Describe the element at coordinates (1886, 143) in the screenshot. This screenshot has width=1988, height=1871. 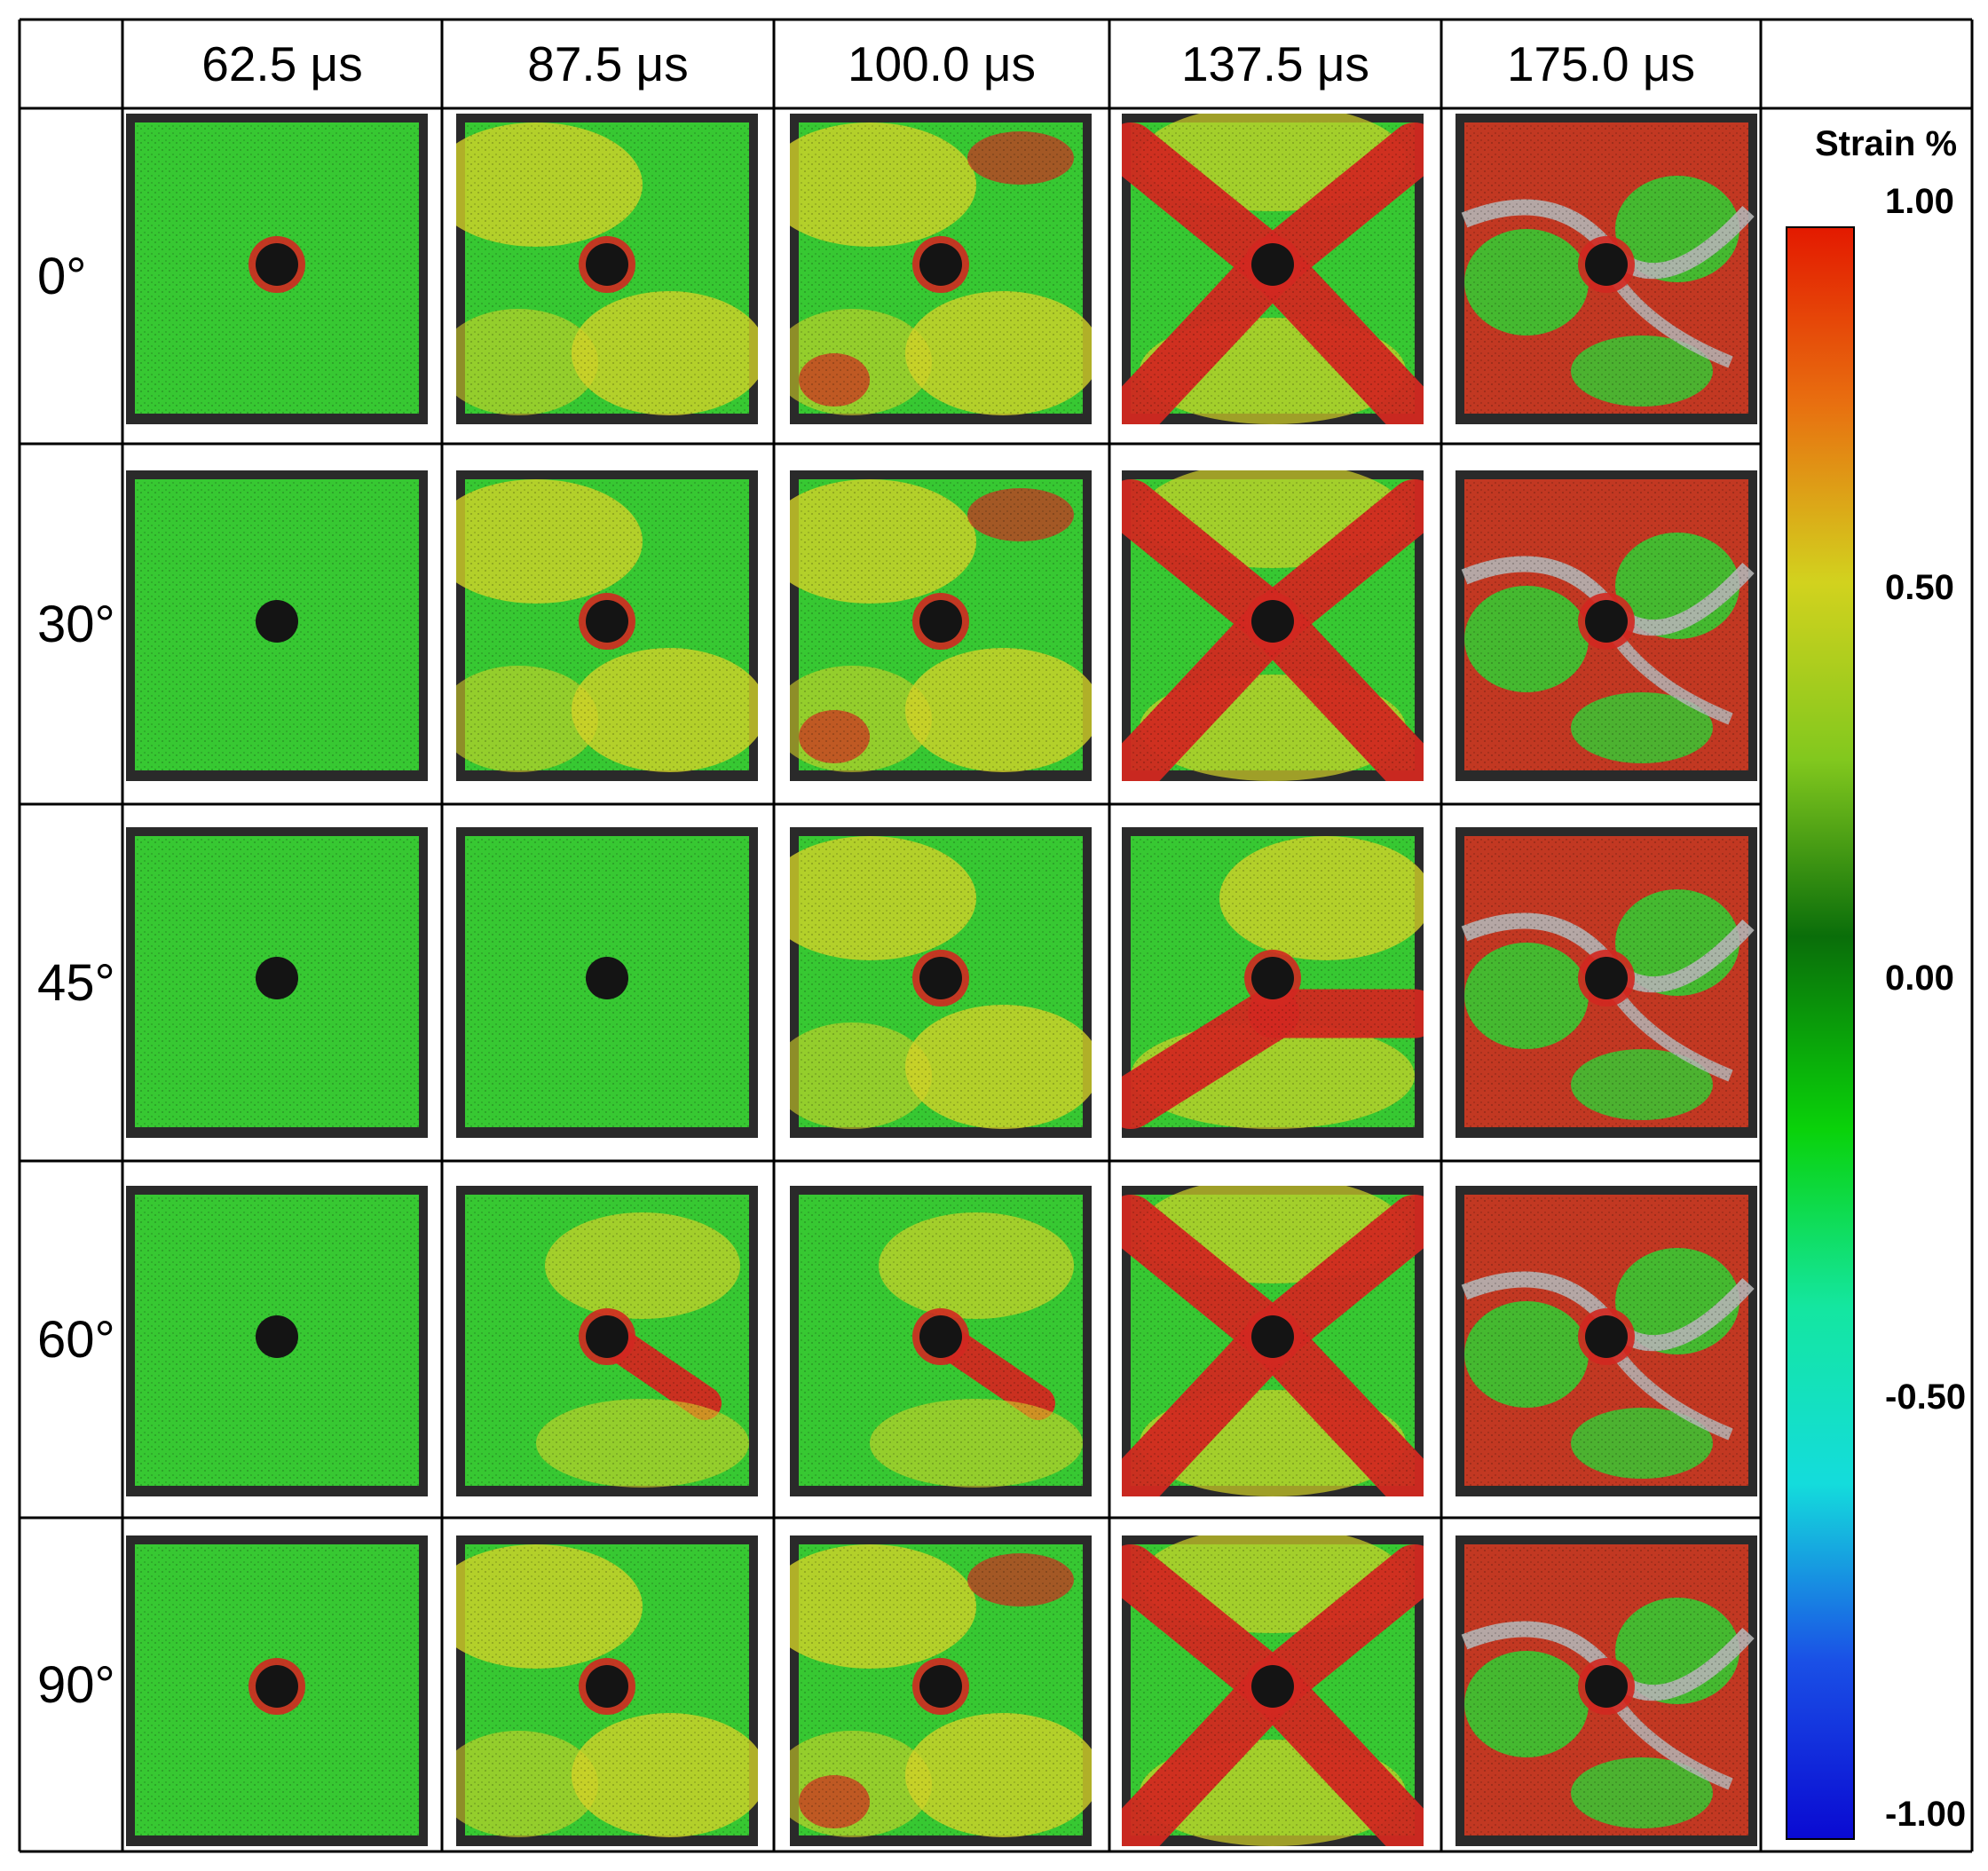
I see `colorbar-title: Strain %` at that location.